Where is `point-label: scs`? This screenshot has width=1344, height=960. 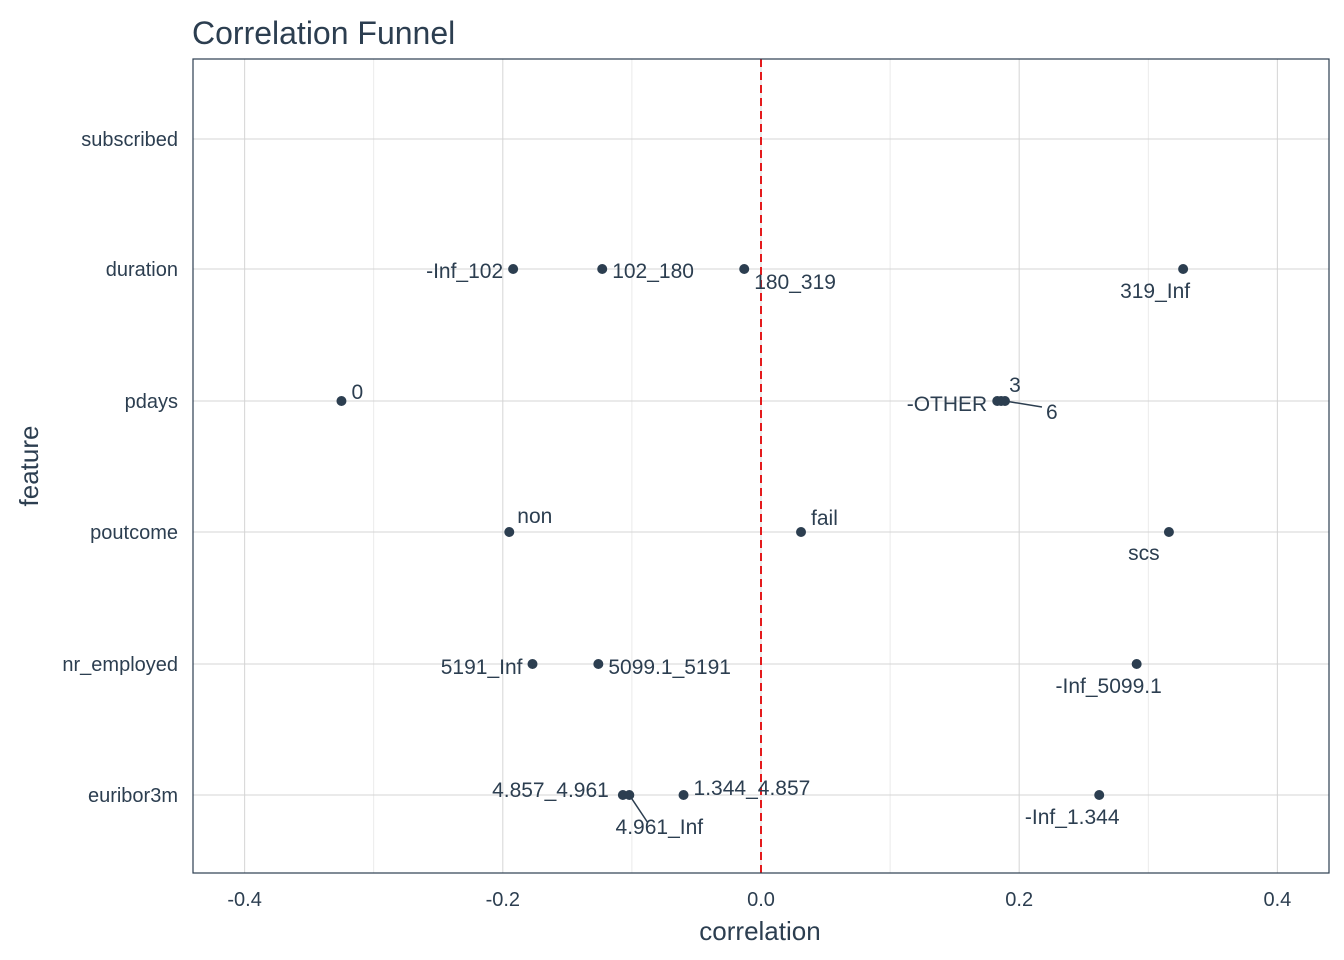 point-label: scs is located at coordinates (1144, 553).